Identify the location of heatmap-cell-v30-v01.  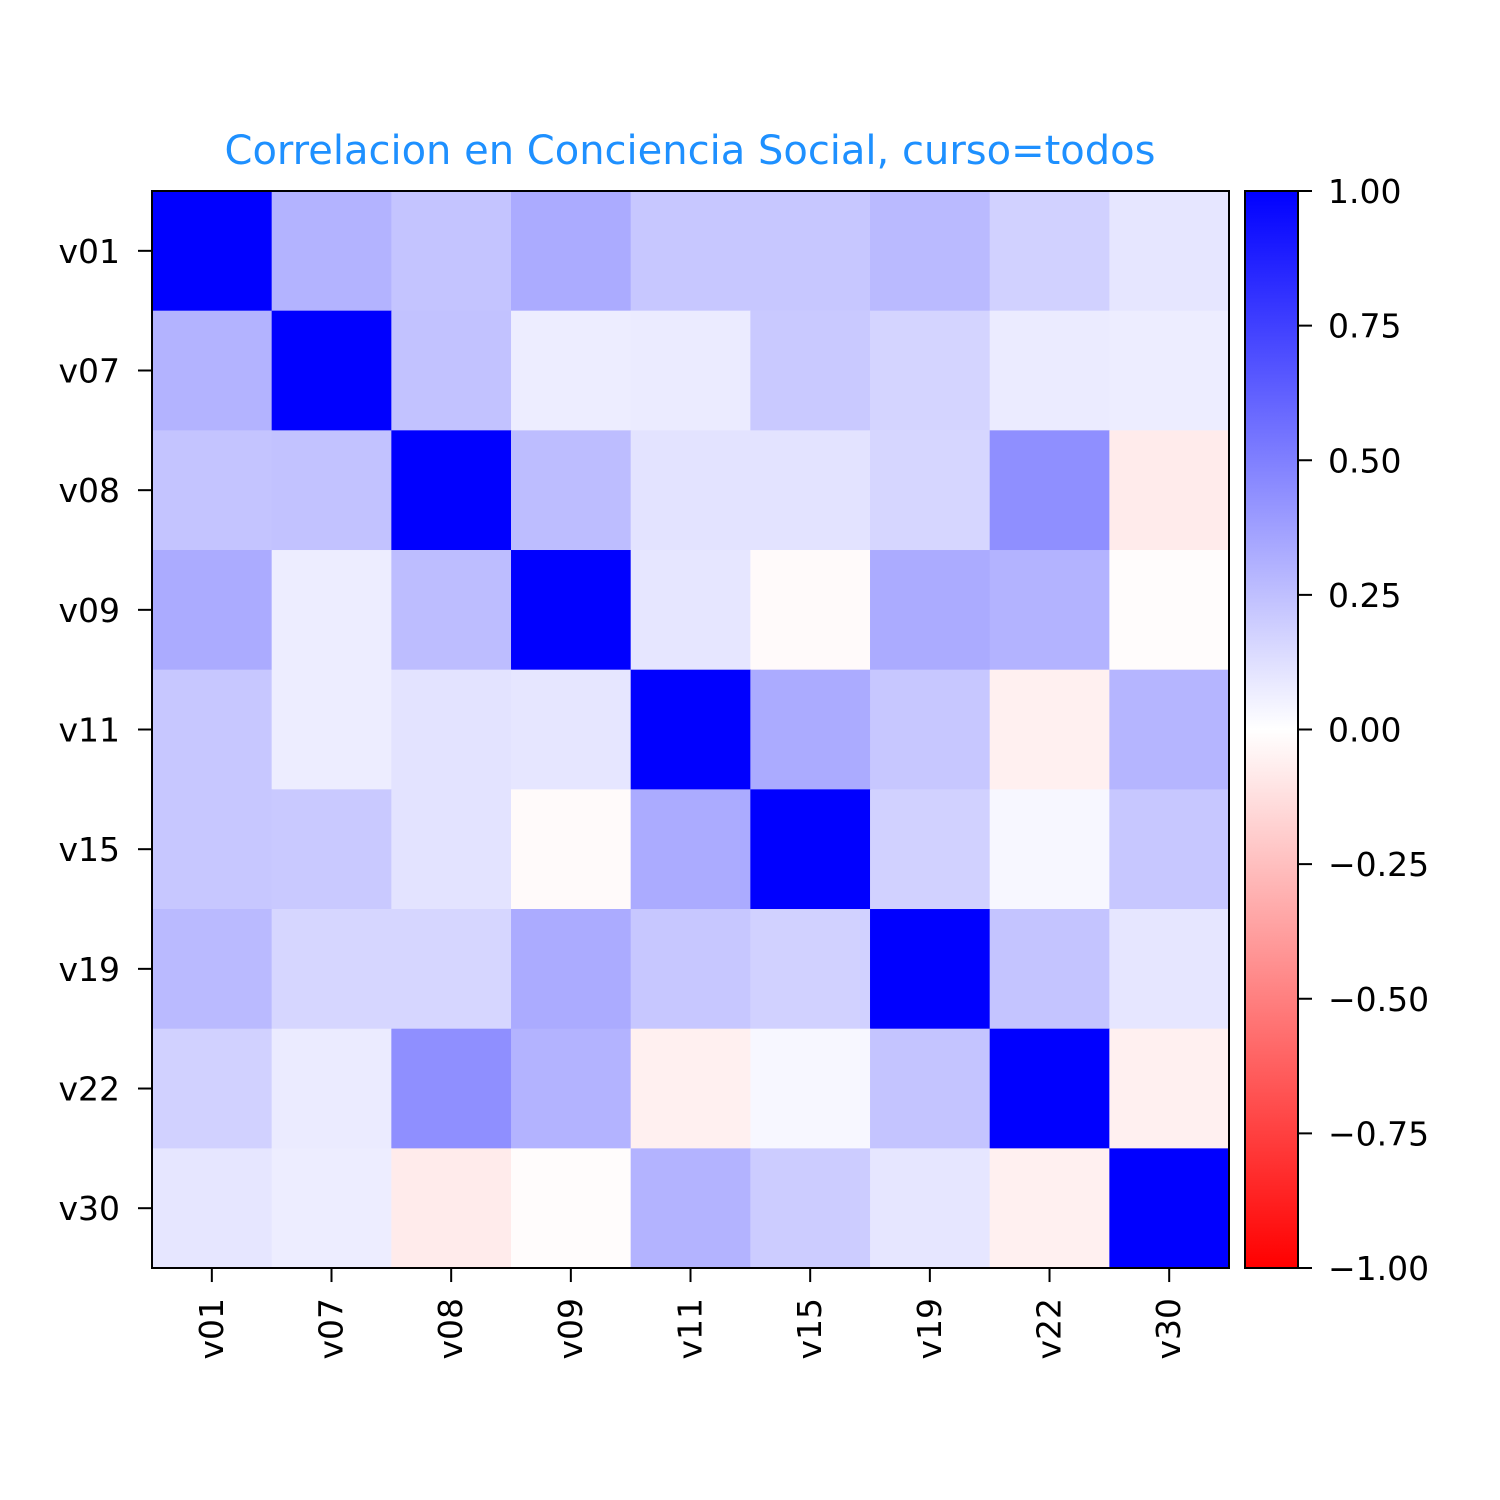
(212, 1208).